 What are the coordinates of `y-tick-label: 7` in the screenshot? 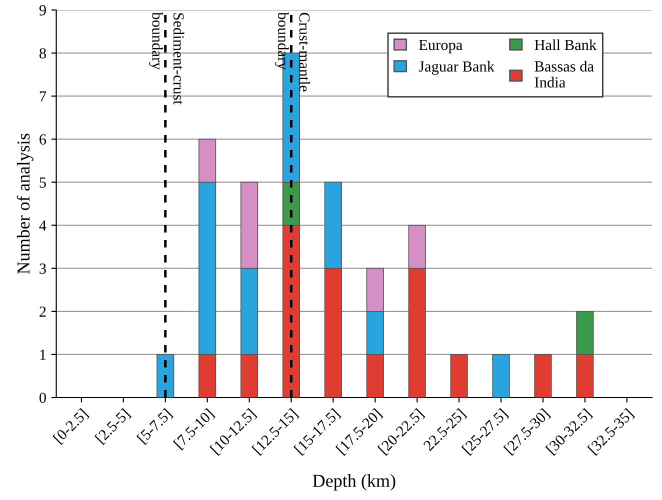 It's located at (43, 96).